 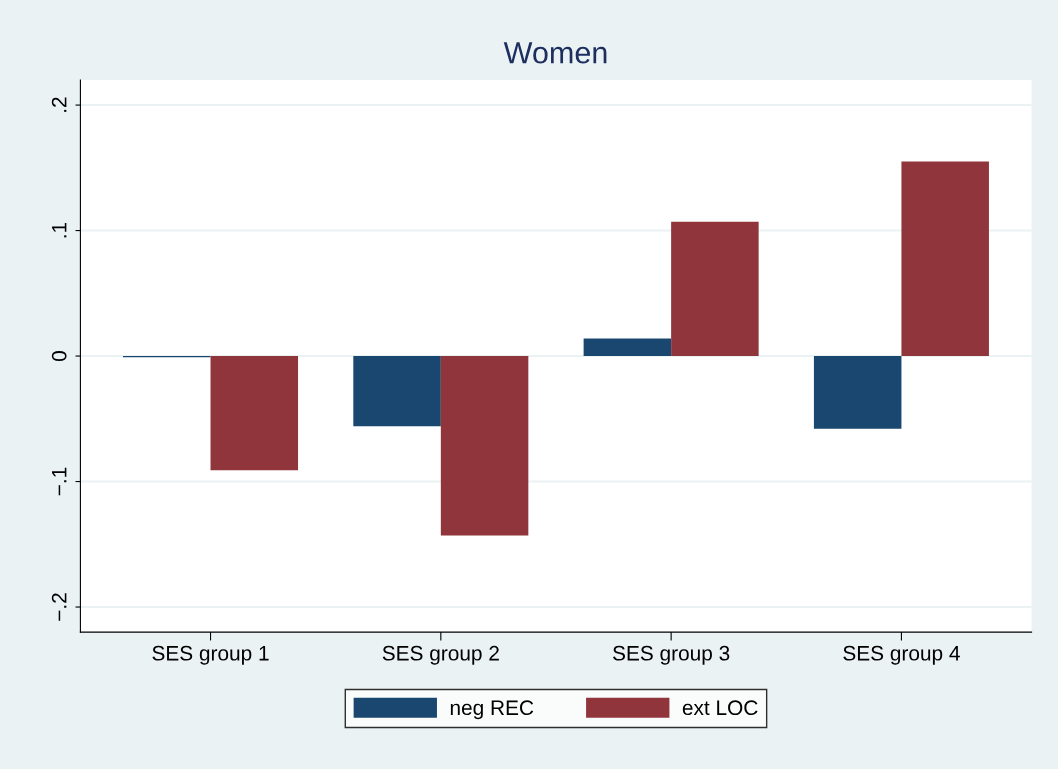 What do you see at coordinates (671, 655) in the screenshot?
I see `x-tick-label: SES group 3` at bounding box center [671, 655].